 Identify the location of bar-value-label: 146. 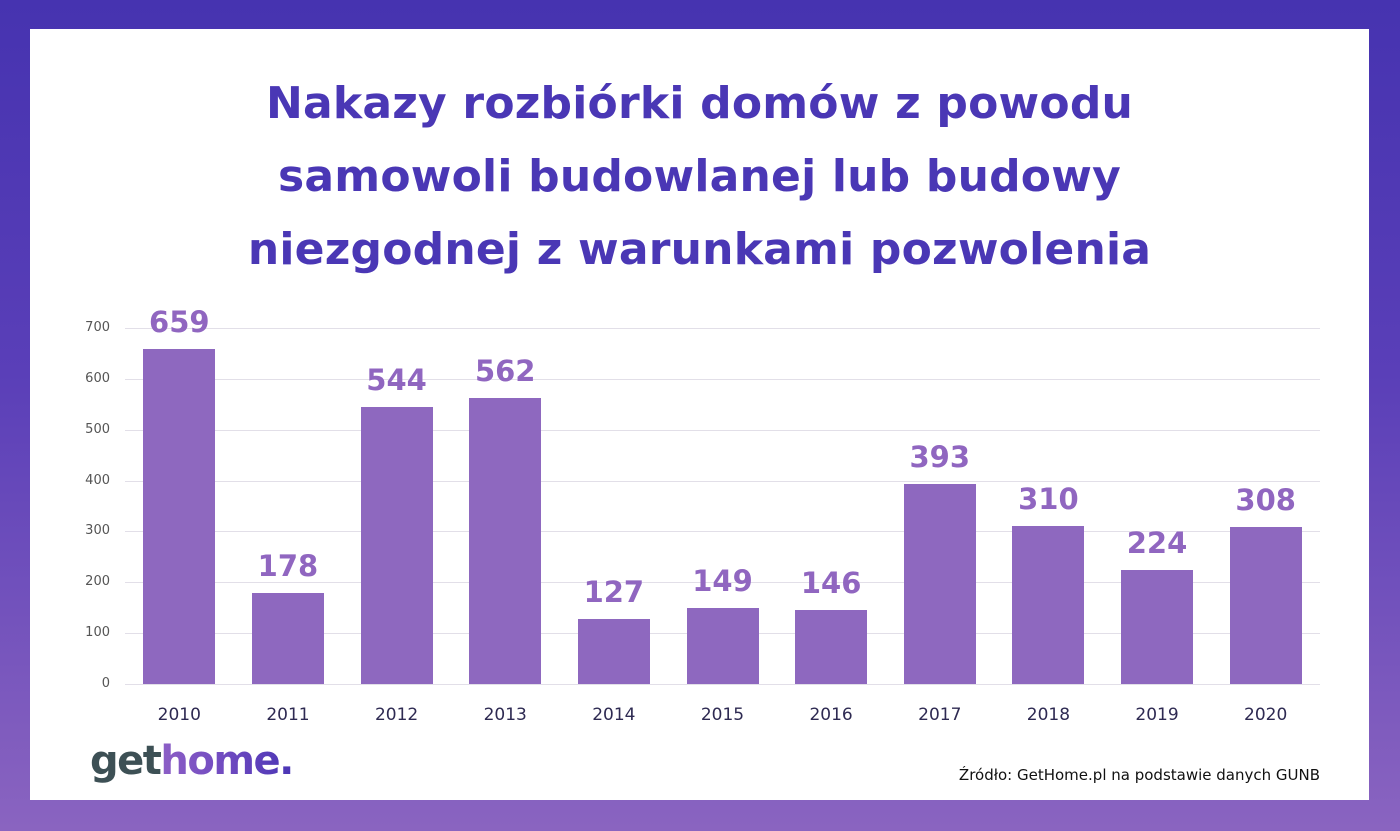
(831, 582).